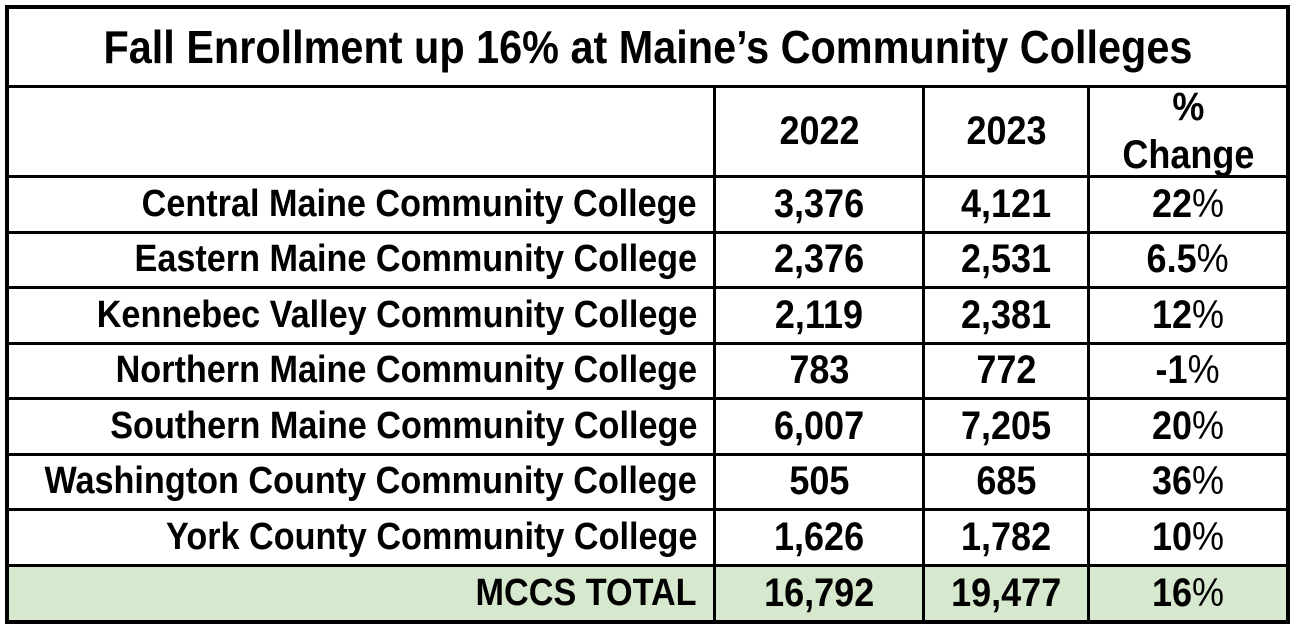 This screenshot has width=1303, height=631. What do you see at coordinates (406, 370) in the screenshot?
I see `college-name: Northern Maine Community College` at bounding box center [406, 370].